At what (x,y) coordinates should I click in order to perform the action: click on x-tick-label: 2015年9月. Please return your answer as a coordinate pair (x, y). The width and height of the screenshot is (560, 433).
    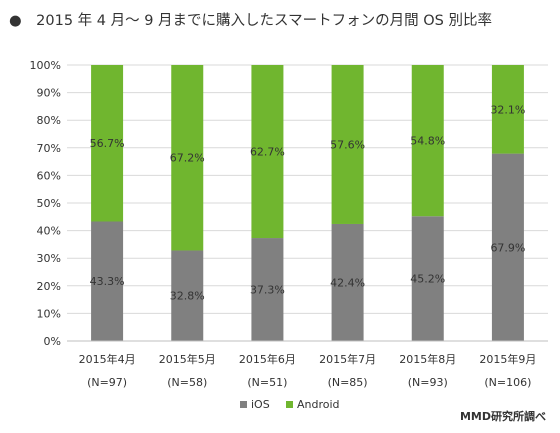
    Looking at the image, I should click on (507, 359).